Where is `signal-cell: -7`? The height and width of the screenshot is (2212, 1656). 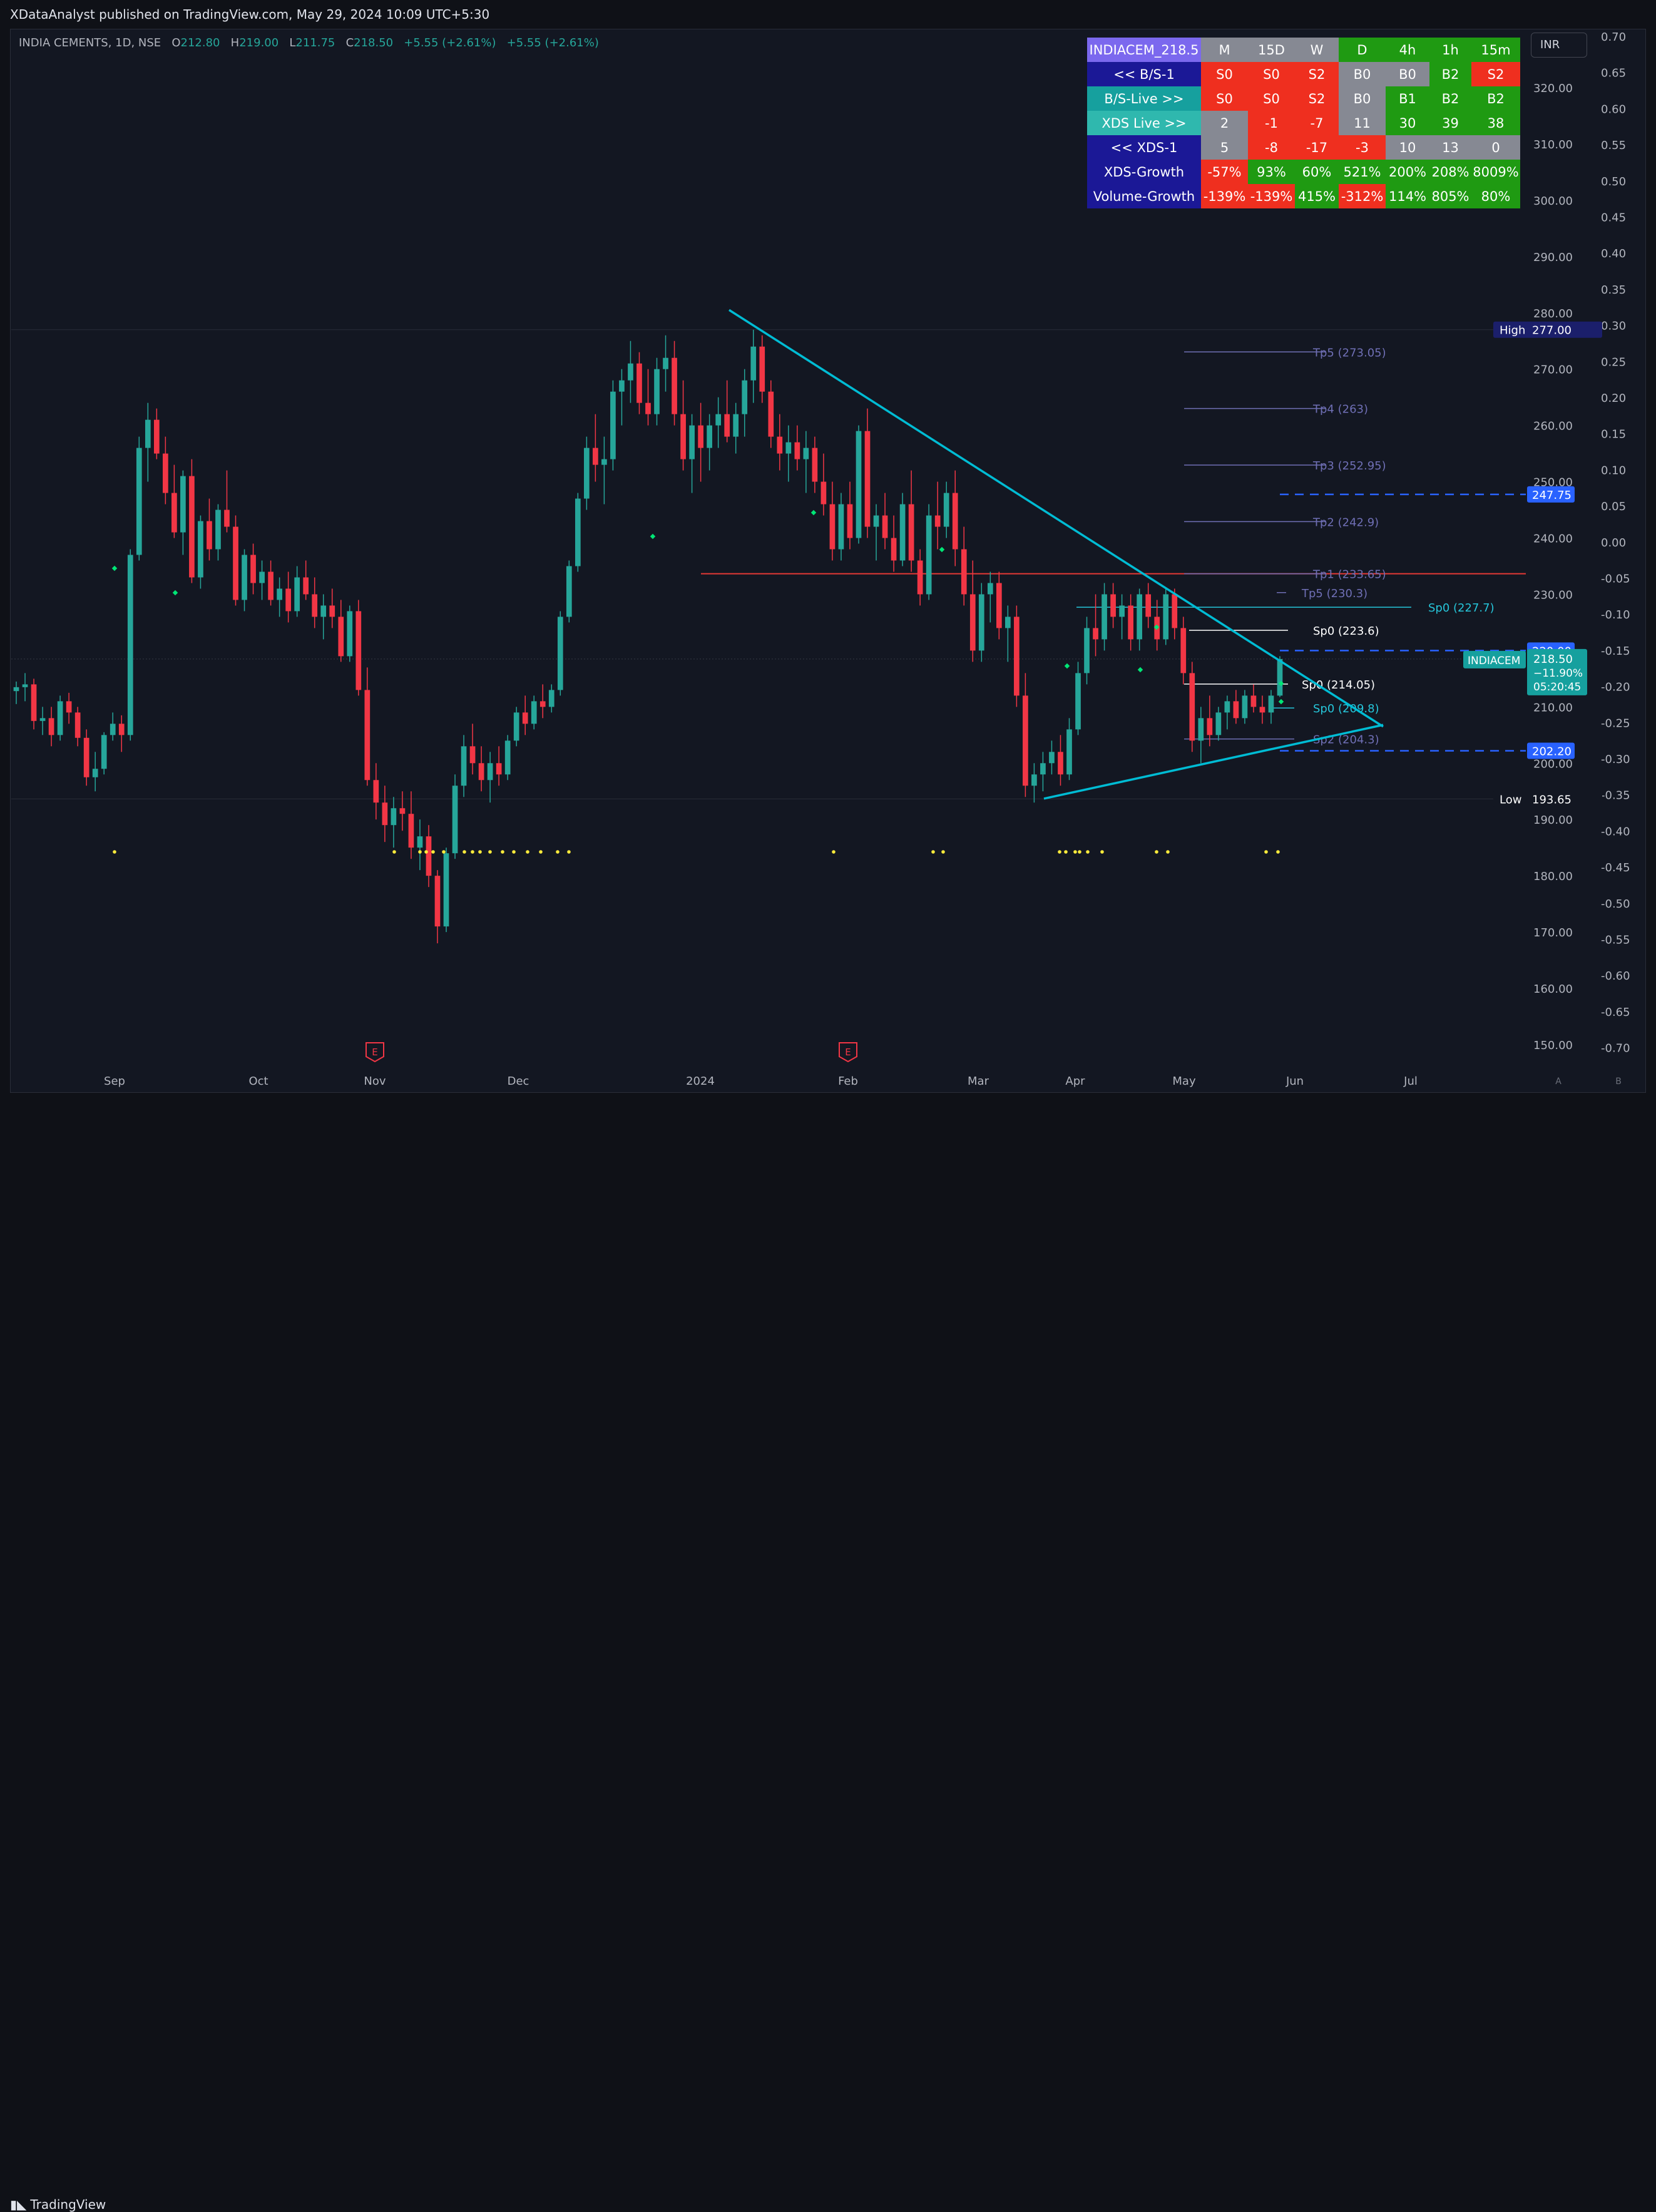
signal-cell: -7 is located at coordinates (1317, 123).